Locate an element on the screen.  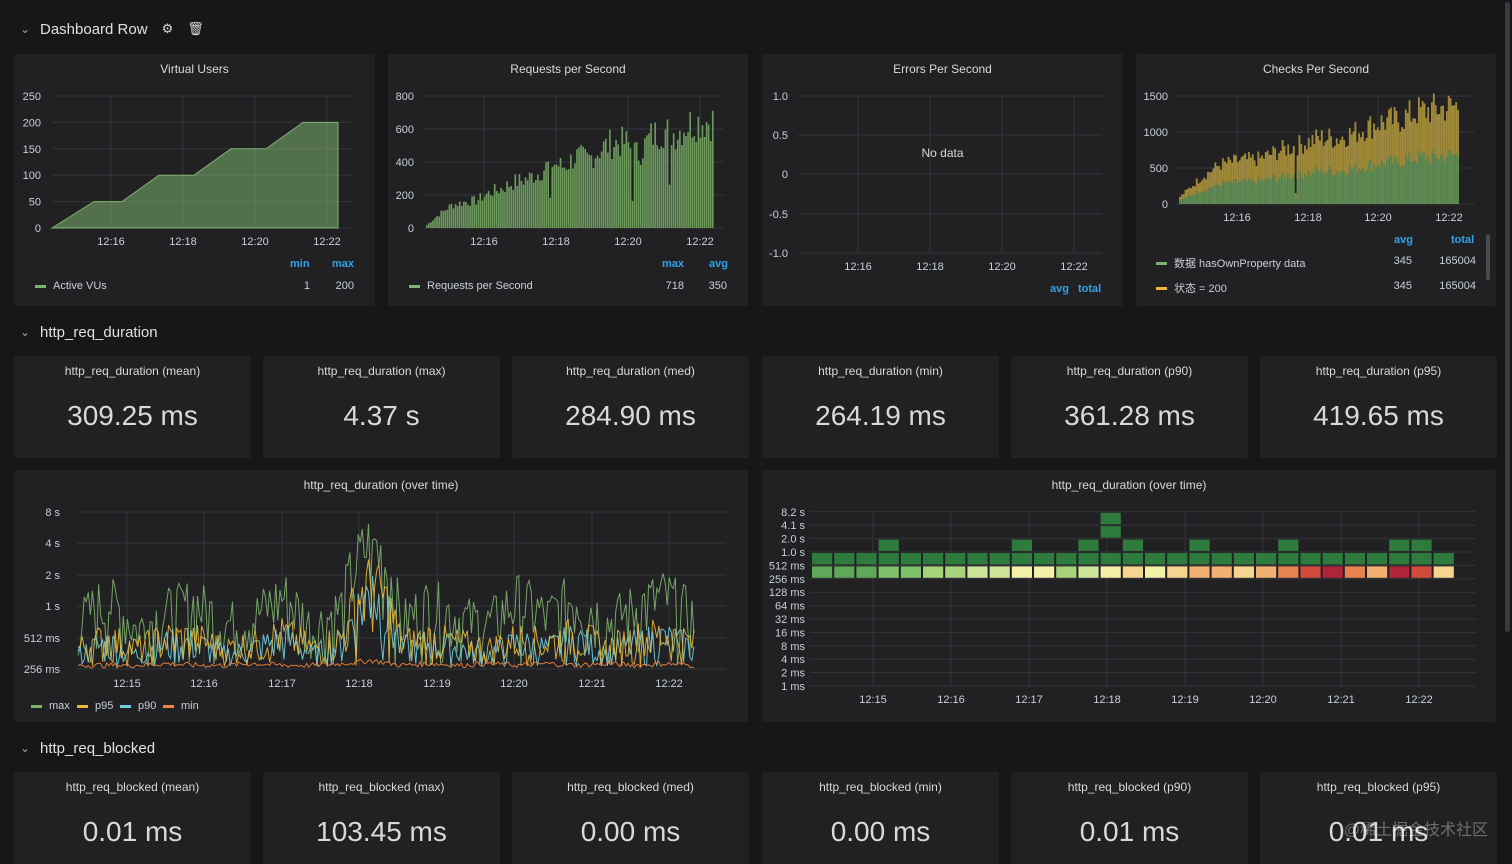
blocked-stat-panel: http_req_blocked (p90) 0.01 ms is located at coordinates (1129, 818).